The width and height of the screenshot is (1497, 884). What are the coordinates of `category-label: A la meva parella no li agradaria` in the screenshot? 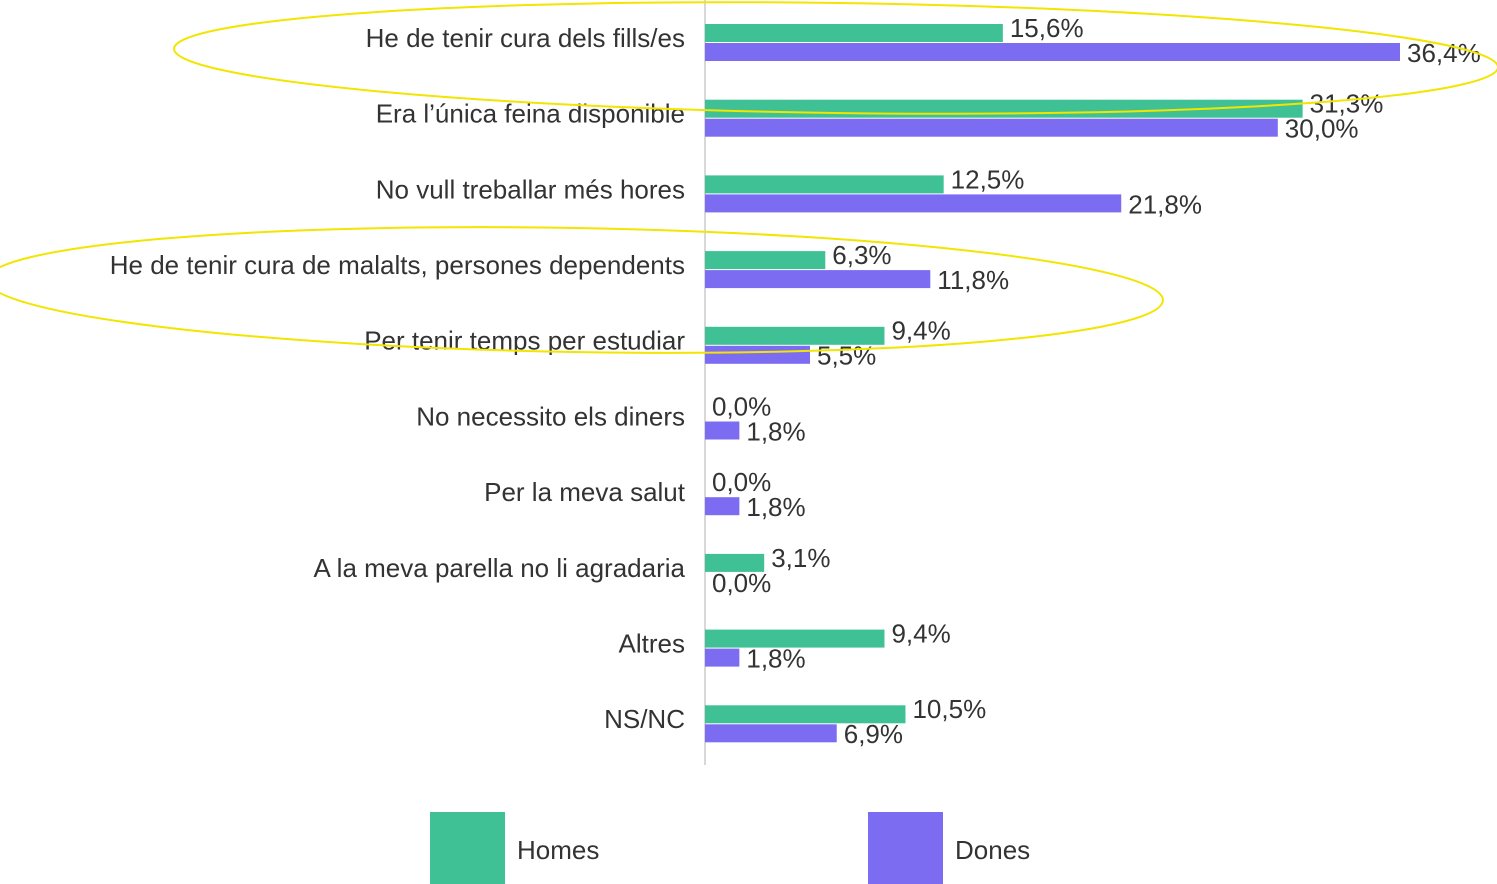 It's located at (500, 568).